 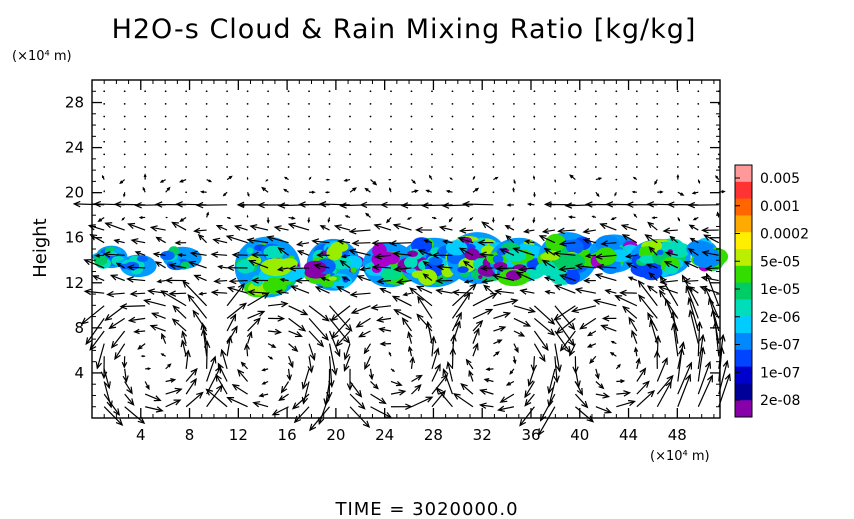 I want to click on y-tick-label: 20, so click(x=74, y=193).